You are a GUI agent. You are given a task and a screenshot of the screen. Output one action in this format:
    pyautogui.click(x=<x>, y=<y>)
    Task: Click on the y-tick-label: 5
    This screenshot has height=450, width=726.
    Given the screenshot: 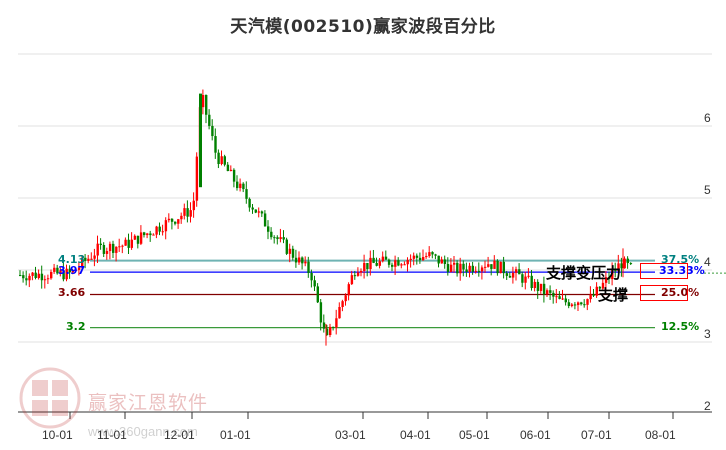 What is the action you would take?
    pyautogui.click(x=707, y=190)
    